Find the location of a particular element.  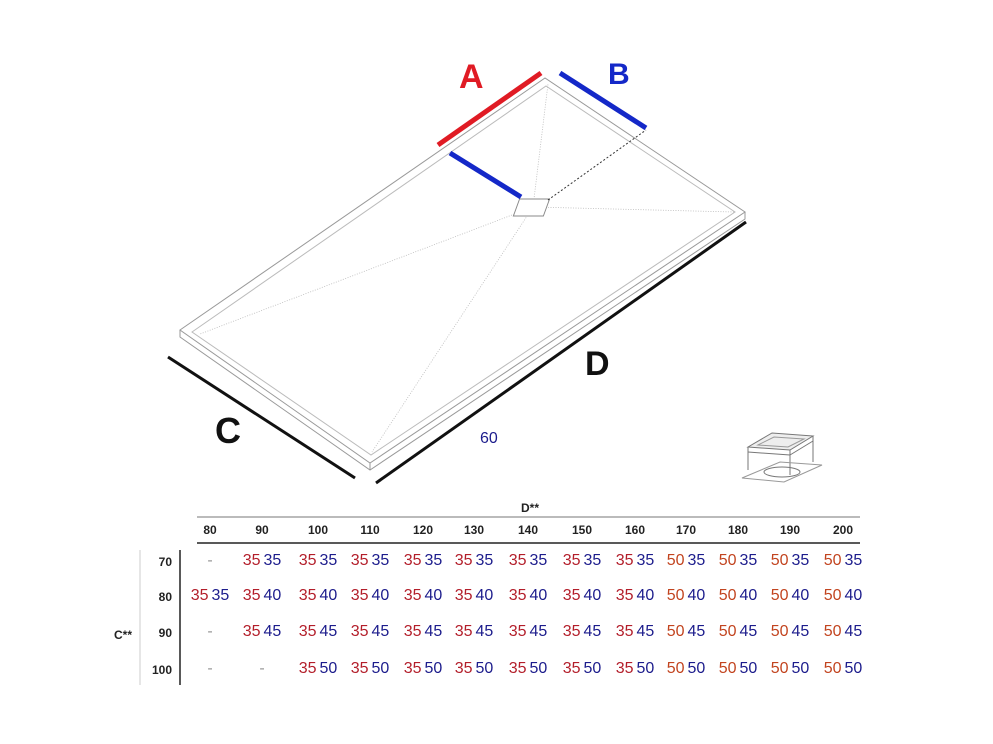

row-header: 100 is located at coordinates (161, 670).